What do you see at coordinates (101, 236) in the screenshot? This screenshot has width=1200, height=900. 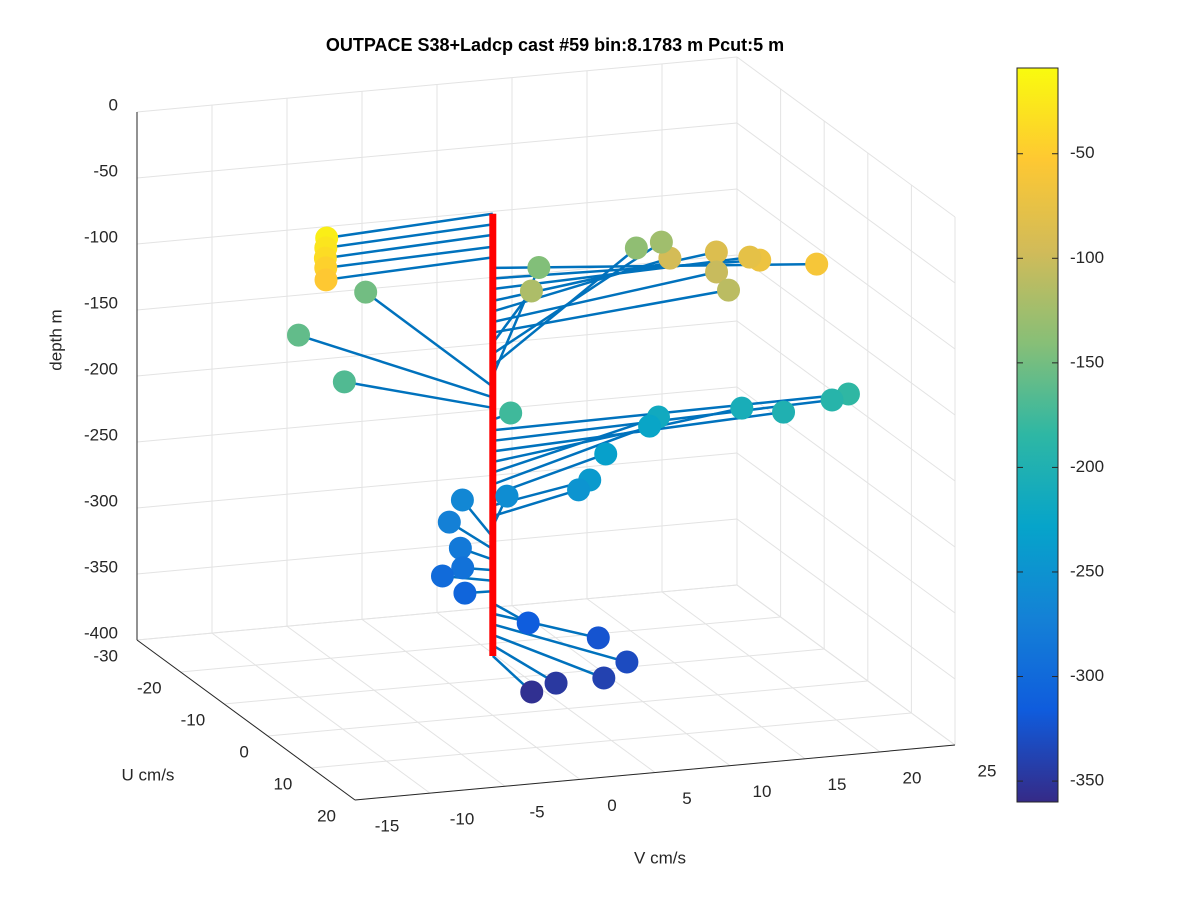 I see `z-tick-label: -100` at bounding box center [101, 236].